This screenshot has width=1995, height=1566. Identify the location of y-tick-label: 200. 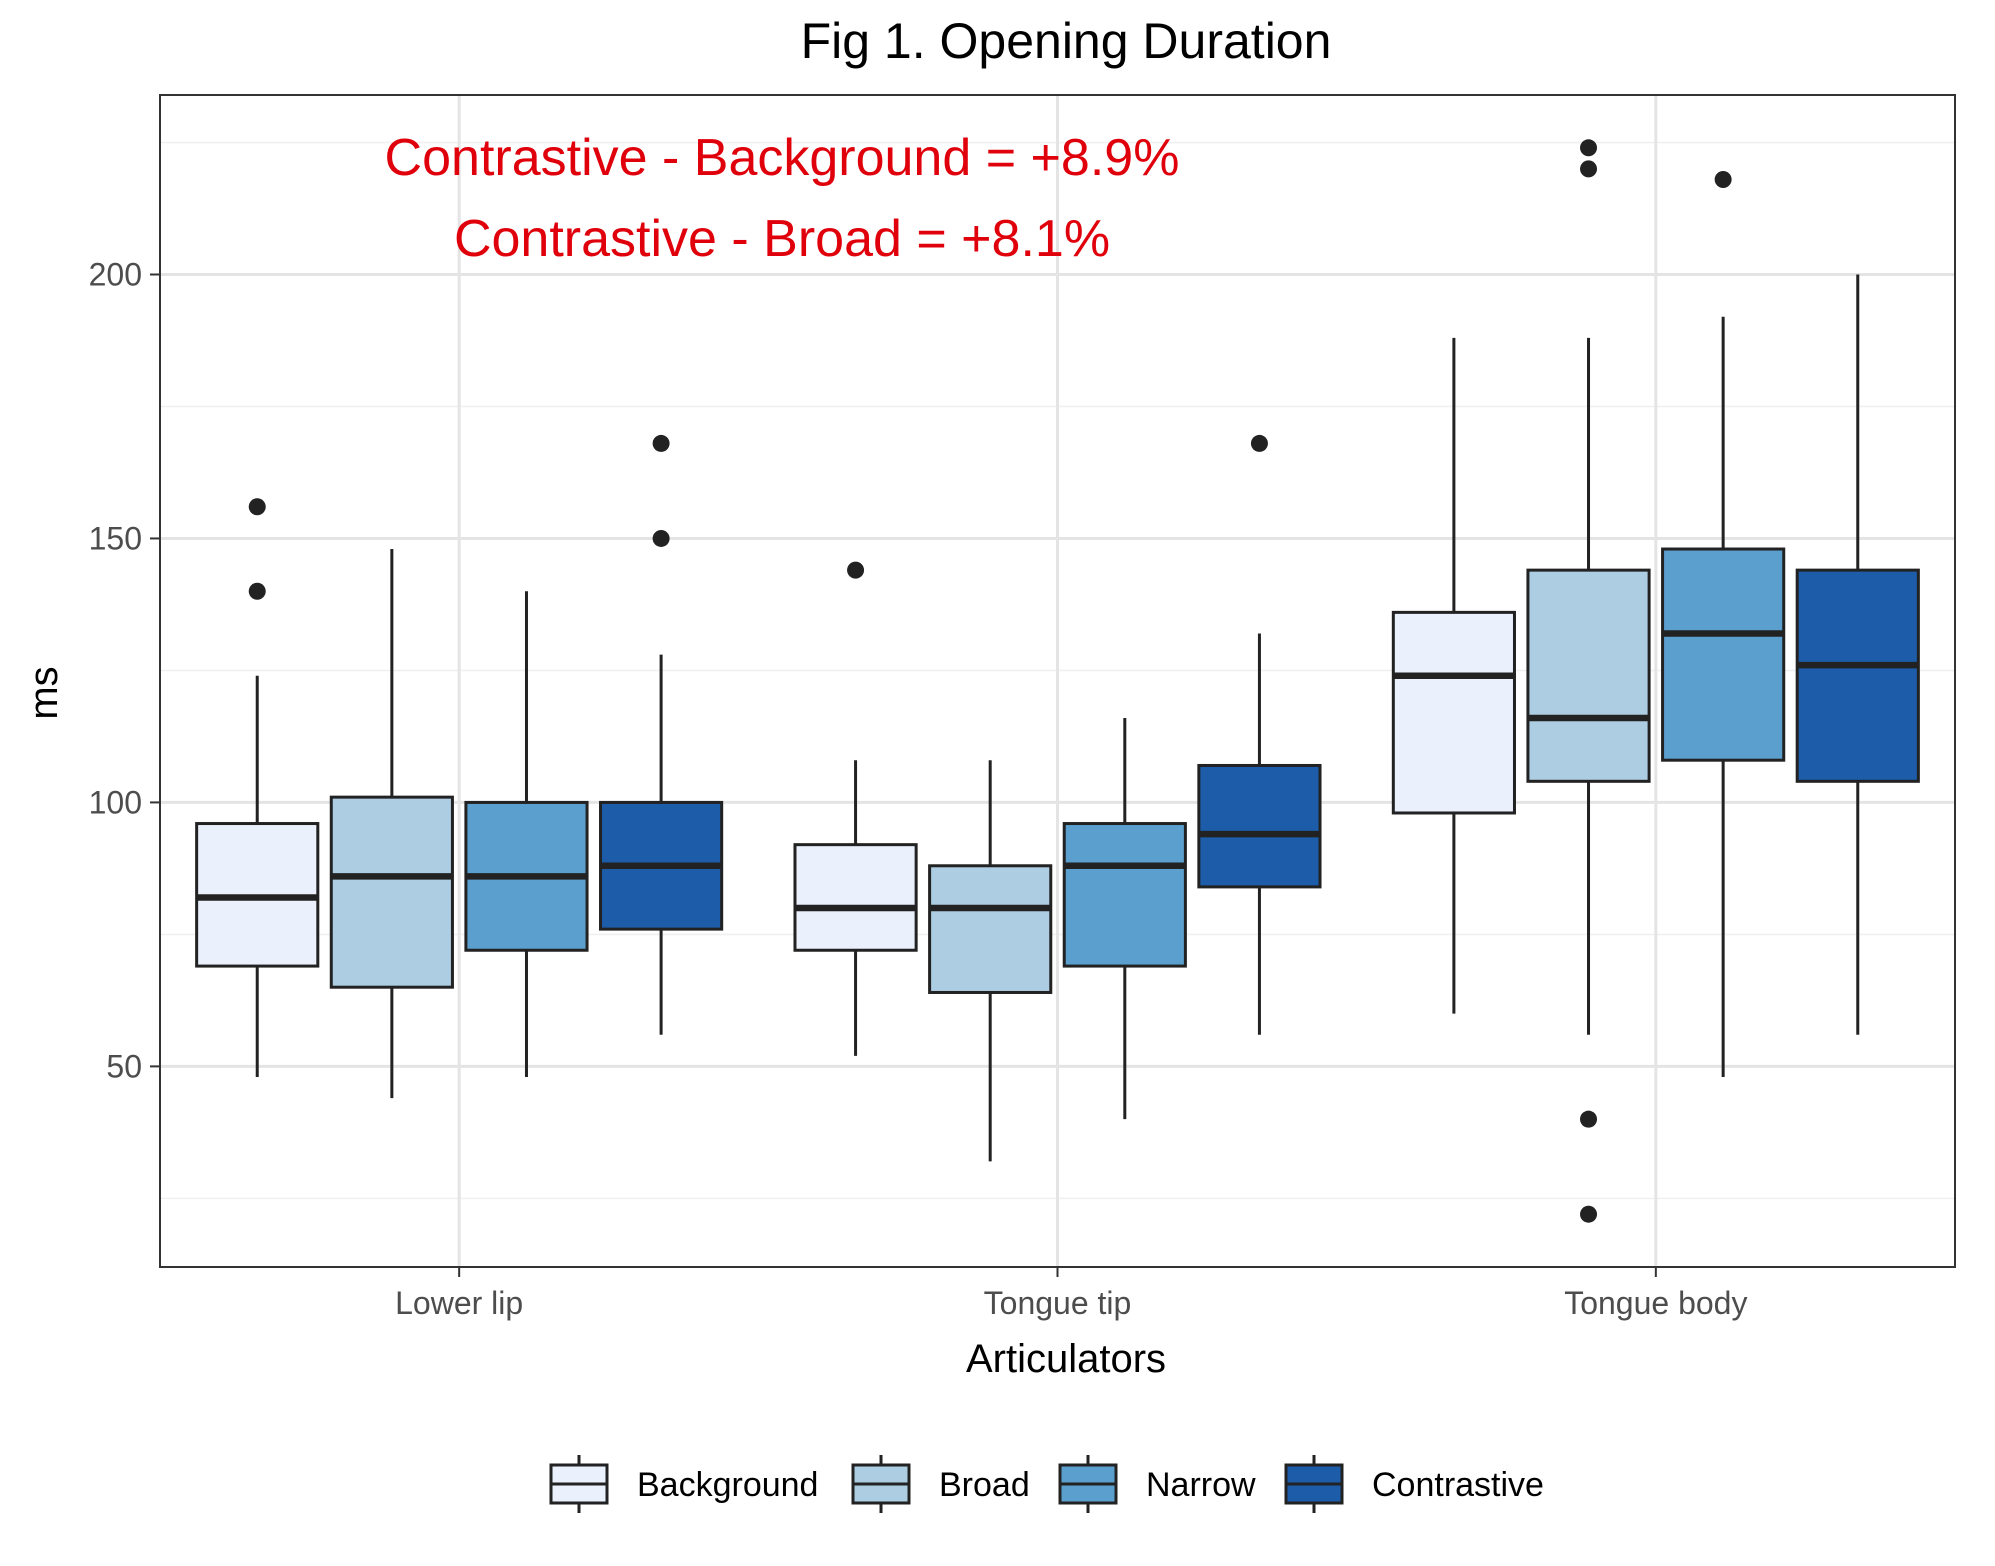
(115, 274).